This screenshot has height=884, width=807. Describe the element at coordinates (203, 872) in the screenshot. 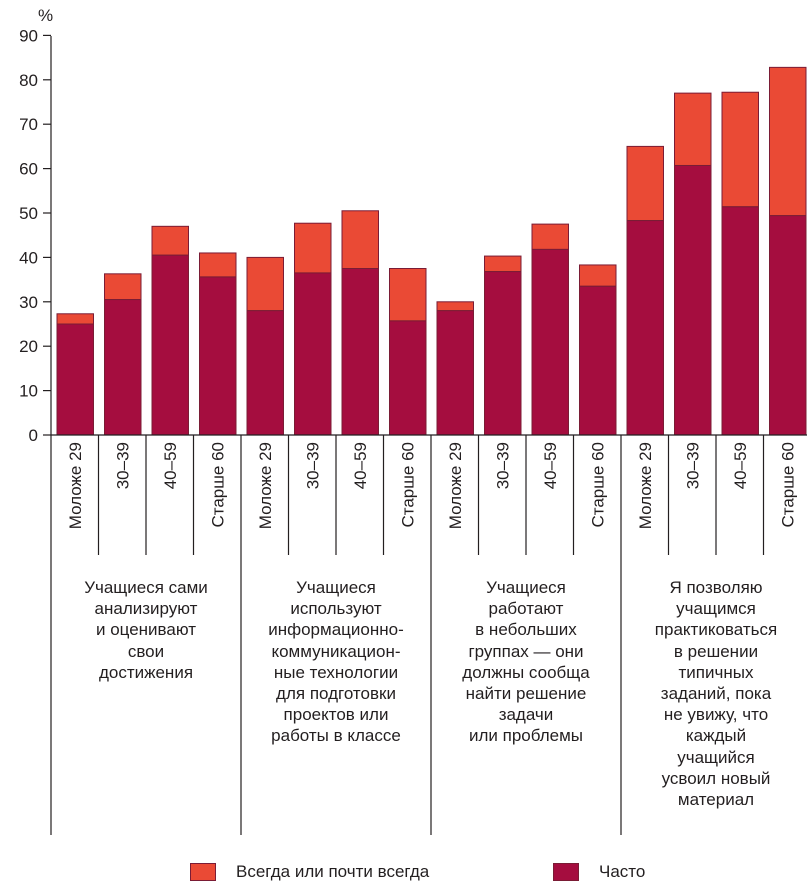

I see `legend-swatch-always` at that location.